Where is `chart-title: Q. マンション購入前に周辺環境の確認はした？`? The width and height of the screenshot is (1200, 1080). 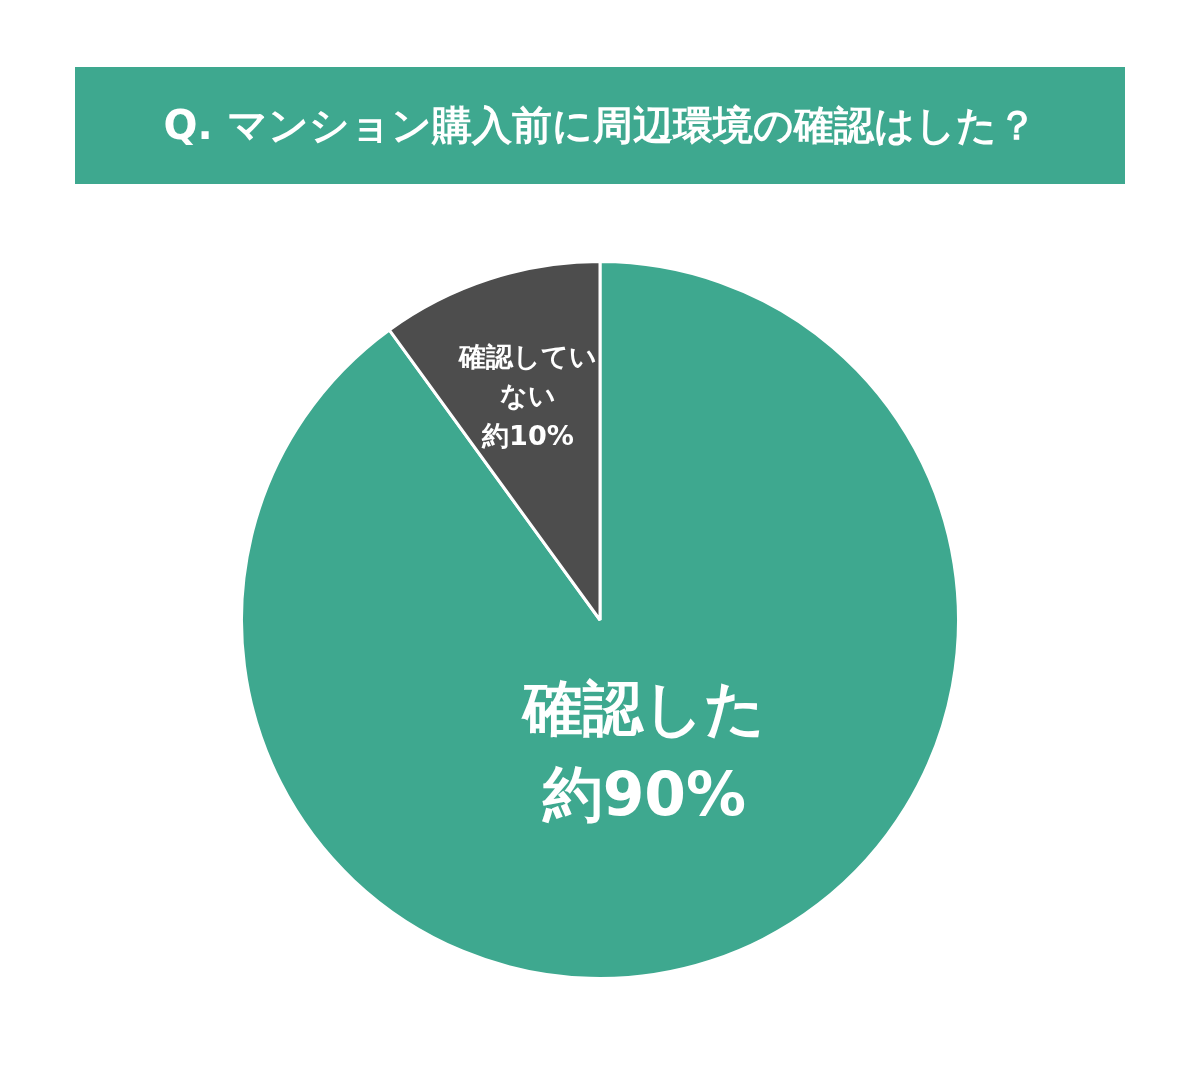 chart-title: Q. マンション購入前に周辺環境の確認はした？ is located at coordinates (600, 125).